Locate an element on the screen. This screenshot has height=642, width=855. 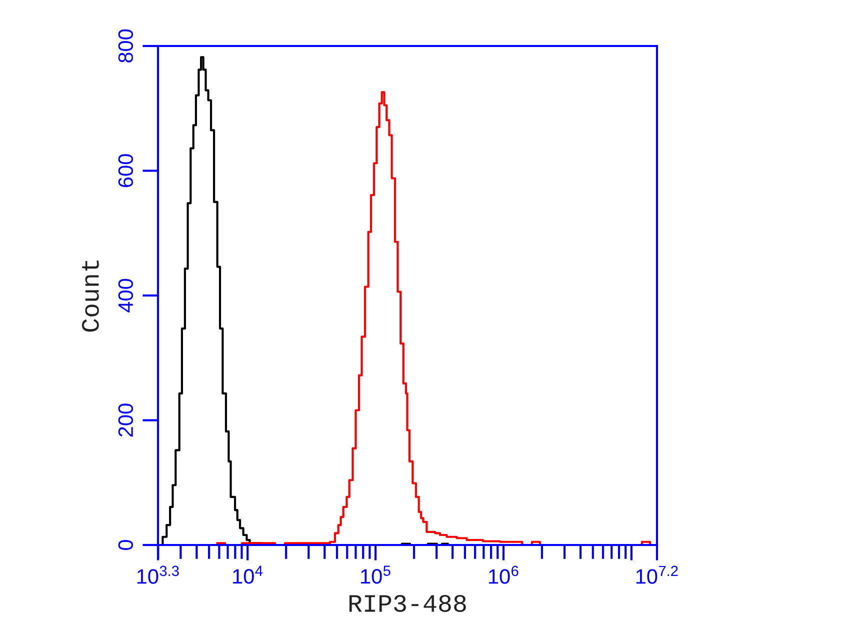
y-tick-label: 0 is located at coordinates (126, 545).